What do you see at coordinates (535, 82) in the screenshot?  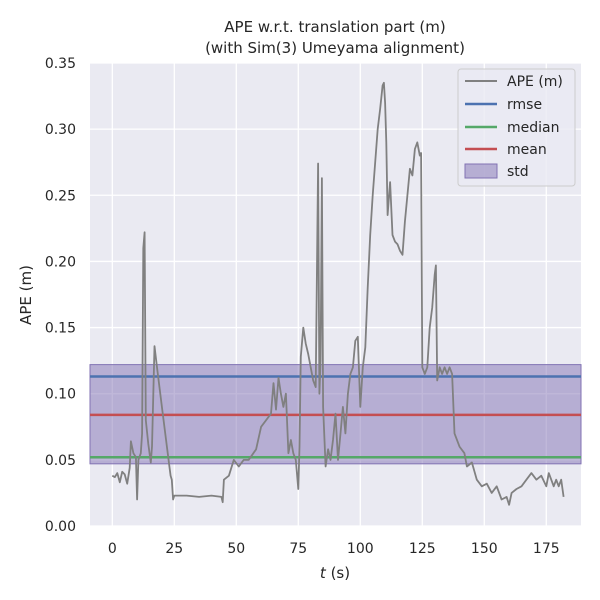 I see `legend-label-ape: APE (m)` at bounding box center [535, 82].